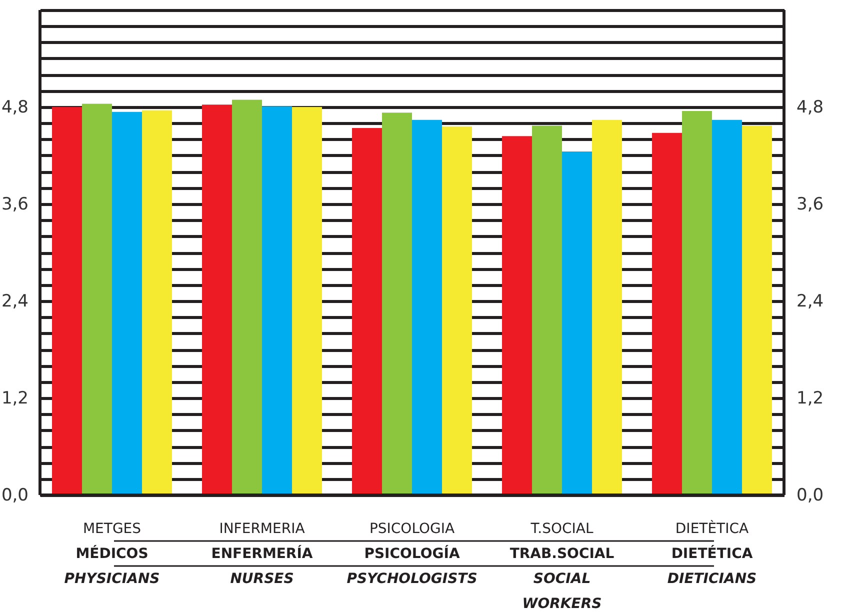 This screenshot has width=848, height=614. I want to click on y-tick-label: 3,6, so click(14, 204).